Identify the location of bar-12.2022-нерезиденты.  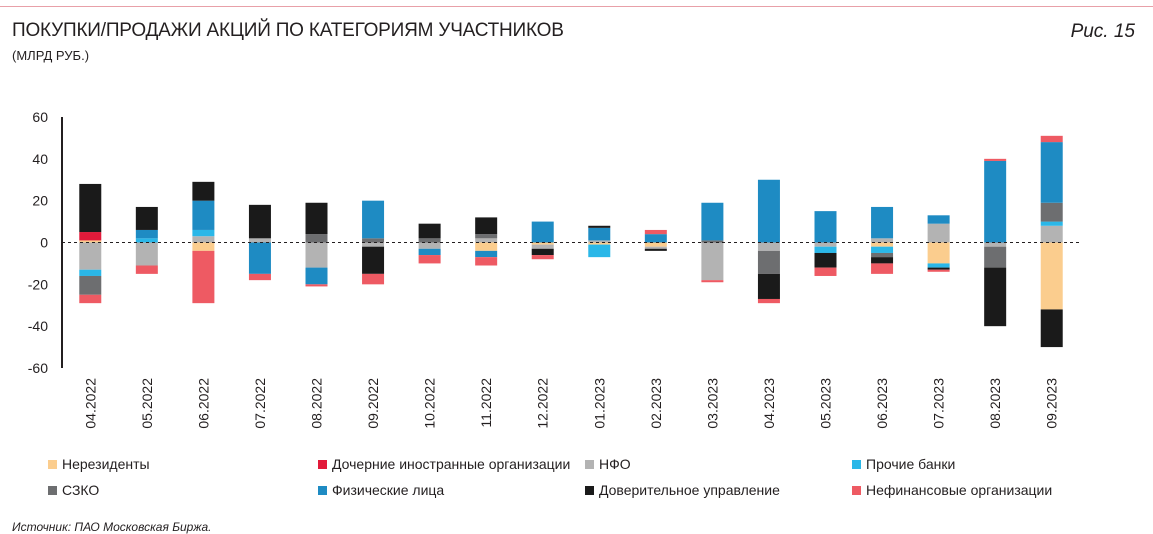
(542, 243).